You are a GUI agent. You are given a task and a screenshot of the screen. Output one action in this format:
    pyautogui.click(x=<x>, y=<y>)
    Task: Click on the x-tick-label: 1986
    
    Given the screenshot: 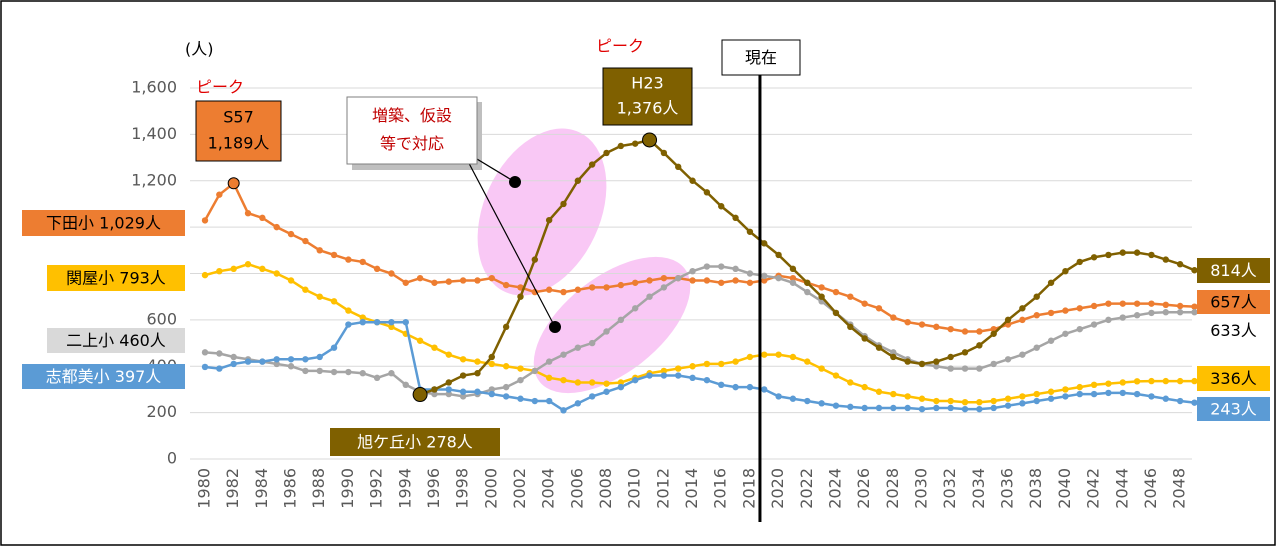 What is the action you would take?
    pyautogui.click(x=290, y=488)
    